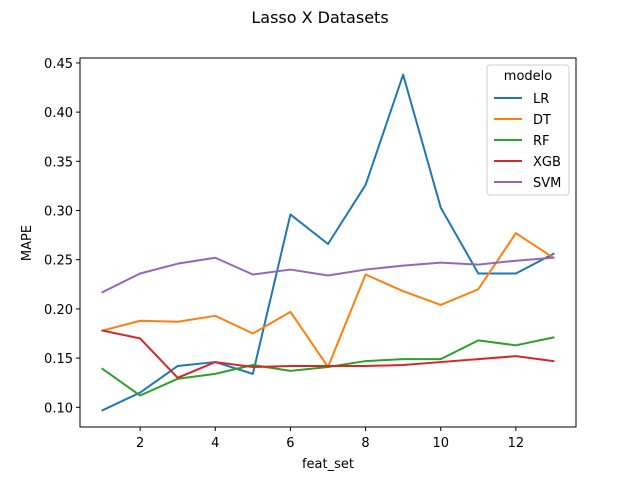  What do you see at coordinates (58, 212) in the screenshot?
I see `y-tick-label: 0.30` at bounding box center [58, 212].